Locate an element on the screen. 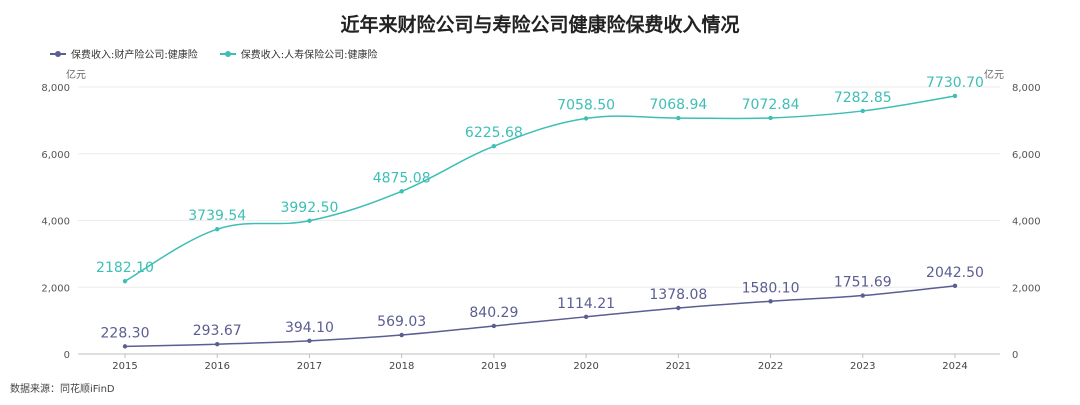 This screenshot has width=1080, height=405. left-axis-unit: 亿元 is located at coordinates (76, 75).